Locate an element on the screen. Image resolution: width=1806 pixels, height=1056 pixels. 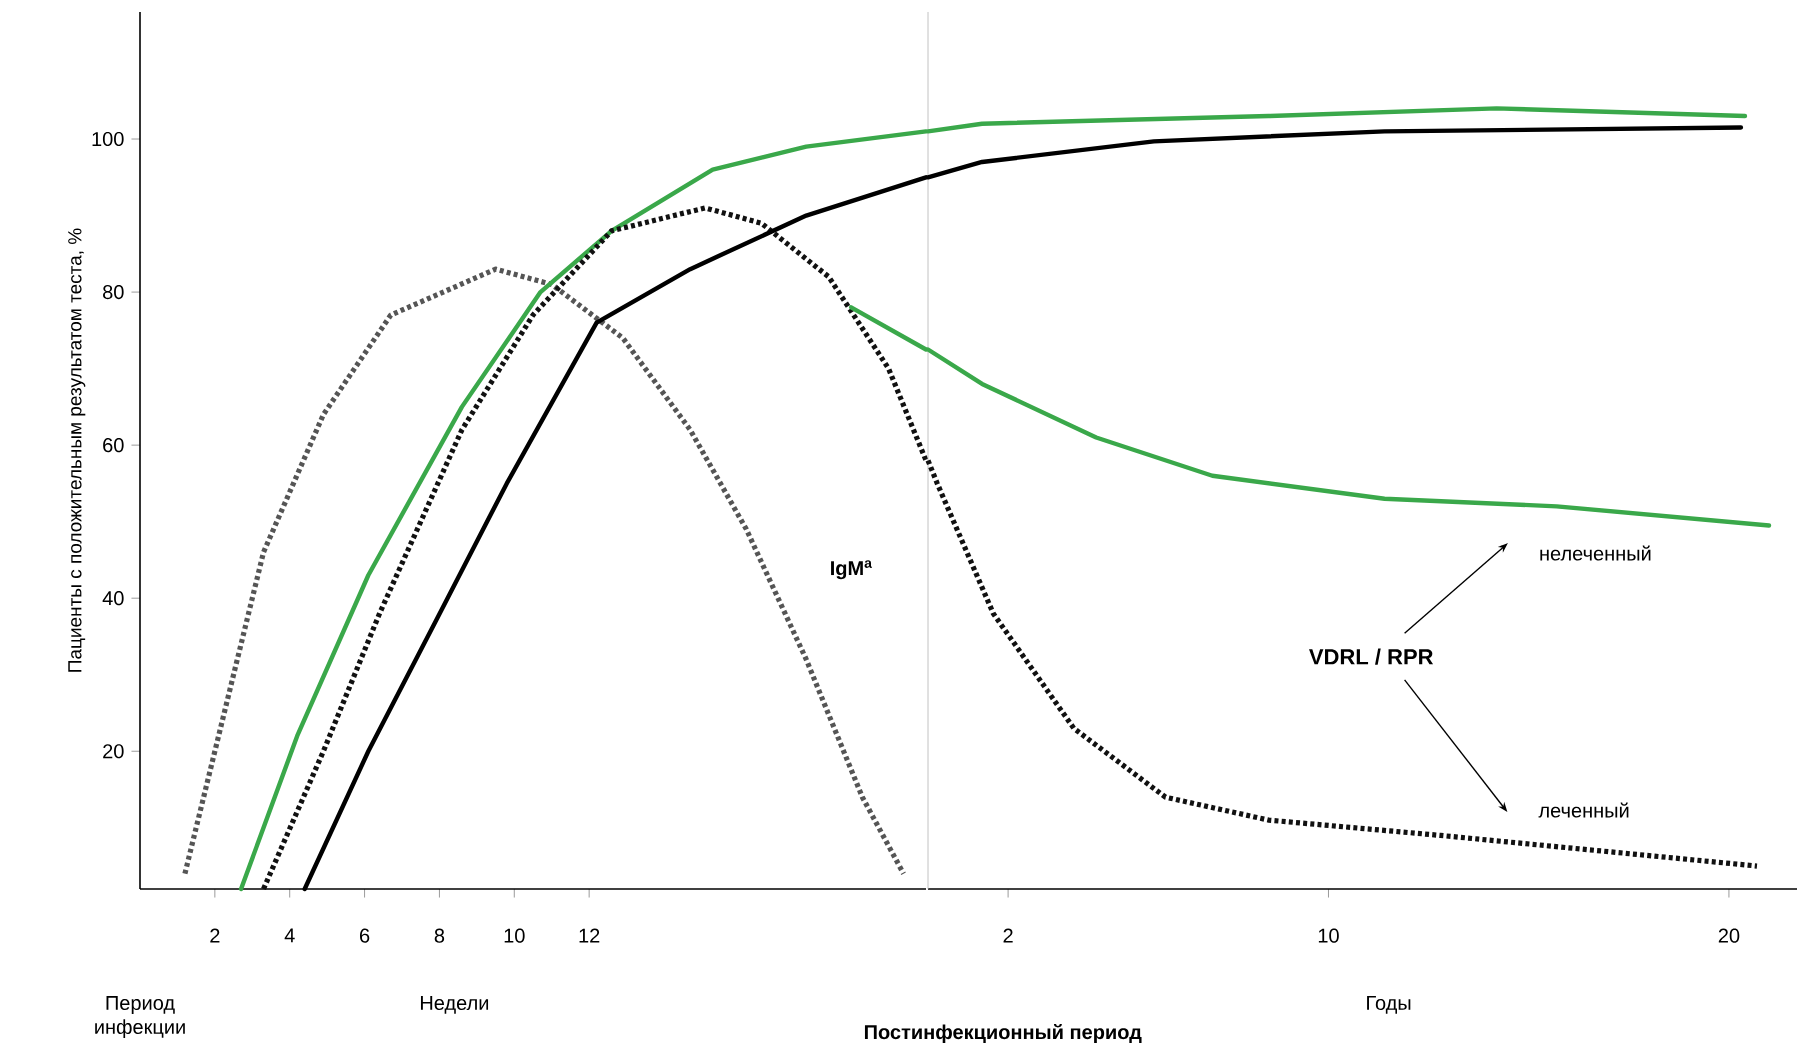
x-tick-label: 6 is located at coordinates (365, 935).